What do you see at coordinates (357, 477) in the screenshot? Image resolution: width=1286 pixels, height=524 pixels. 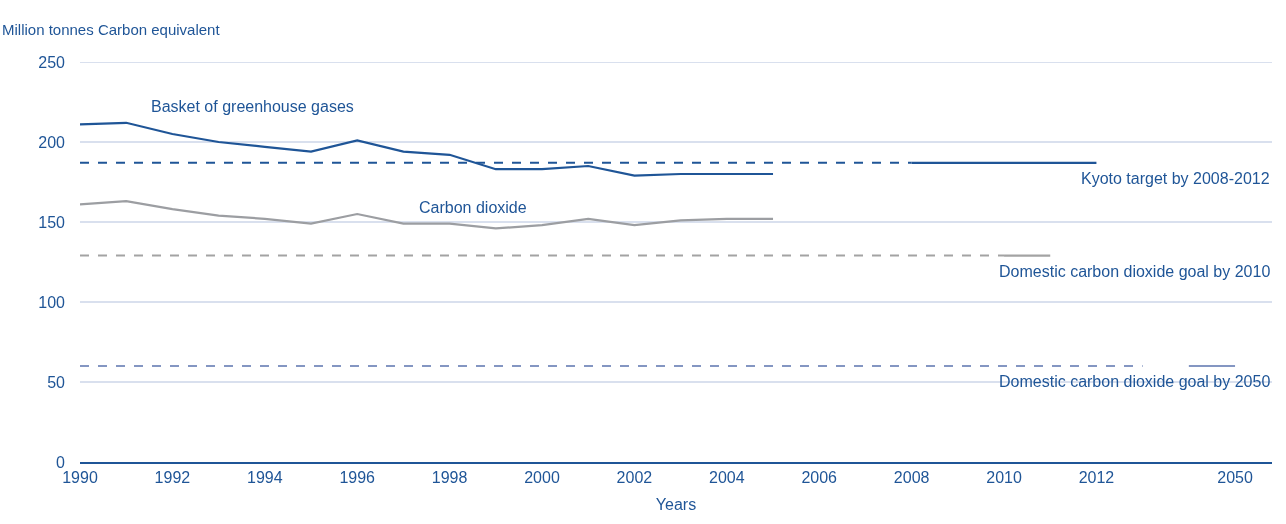 I see `x-tick-label: 1996` at bounding box center [357, 477].